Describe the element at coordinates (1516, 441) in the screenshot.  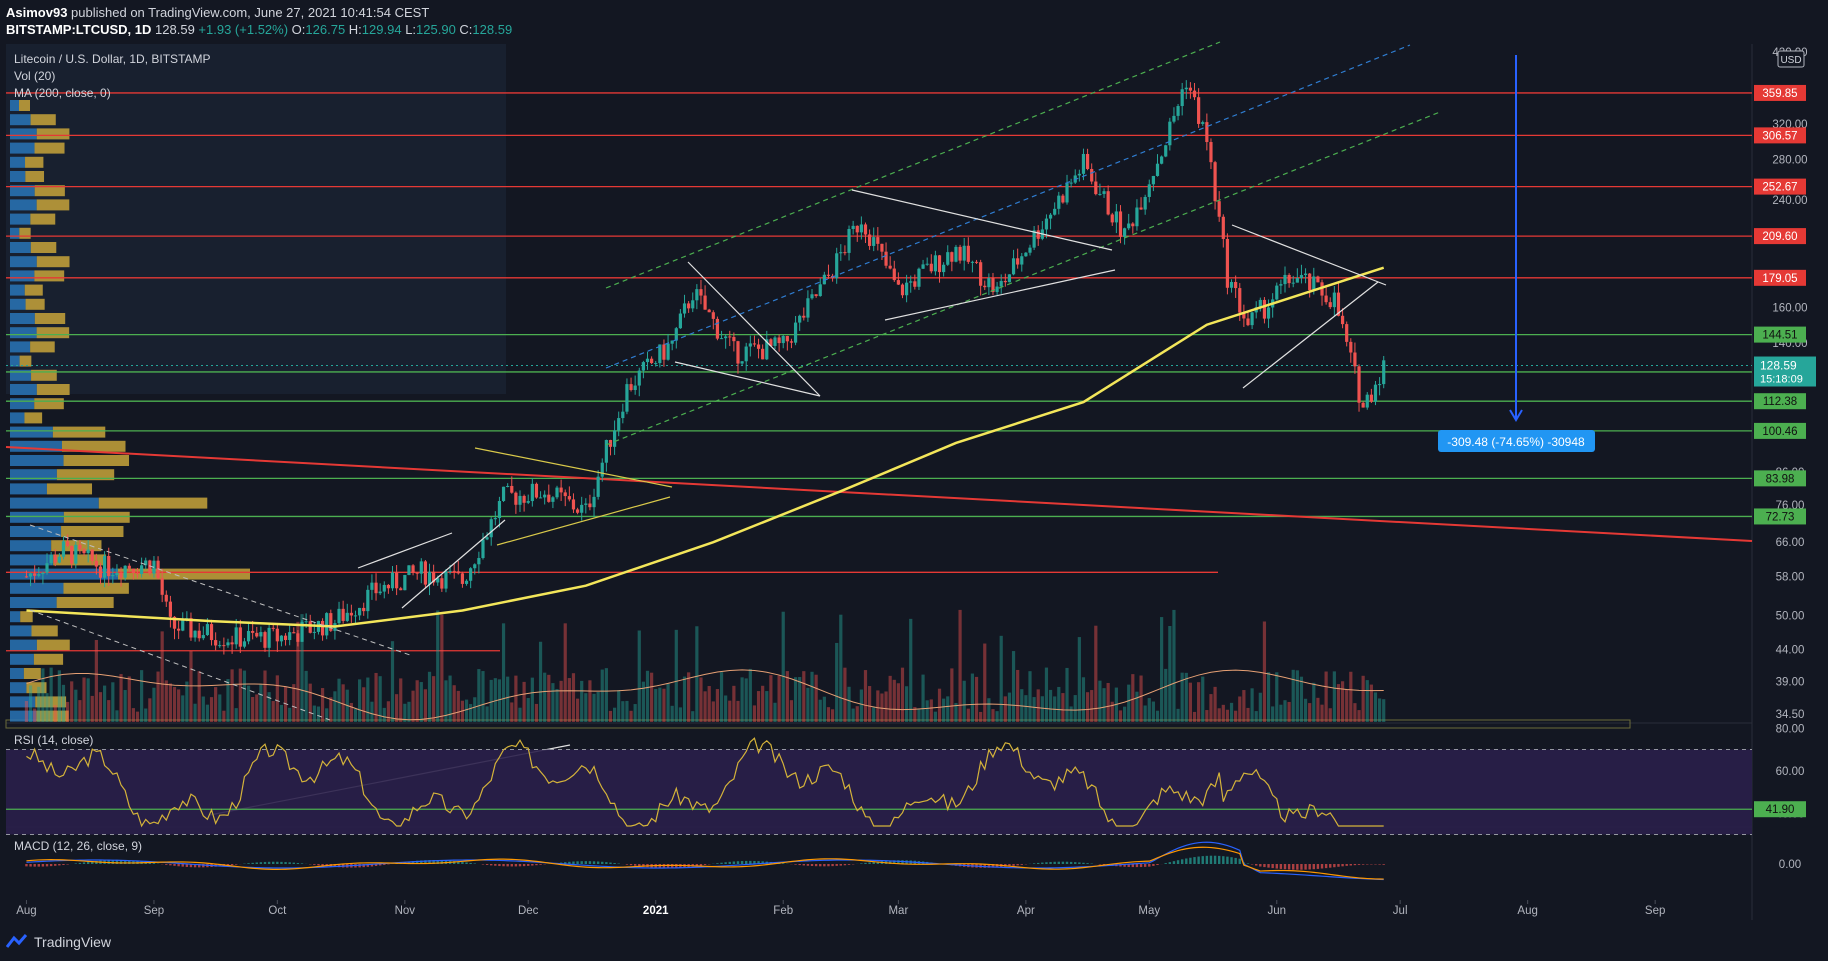
I see `measure-label-box` at that location.